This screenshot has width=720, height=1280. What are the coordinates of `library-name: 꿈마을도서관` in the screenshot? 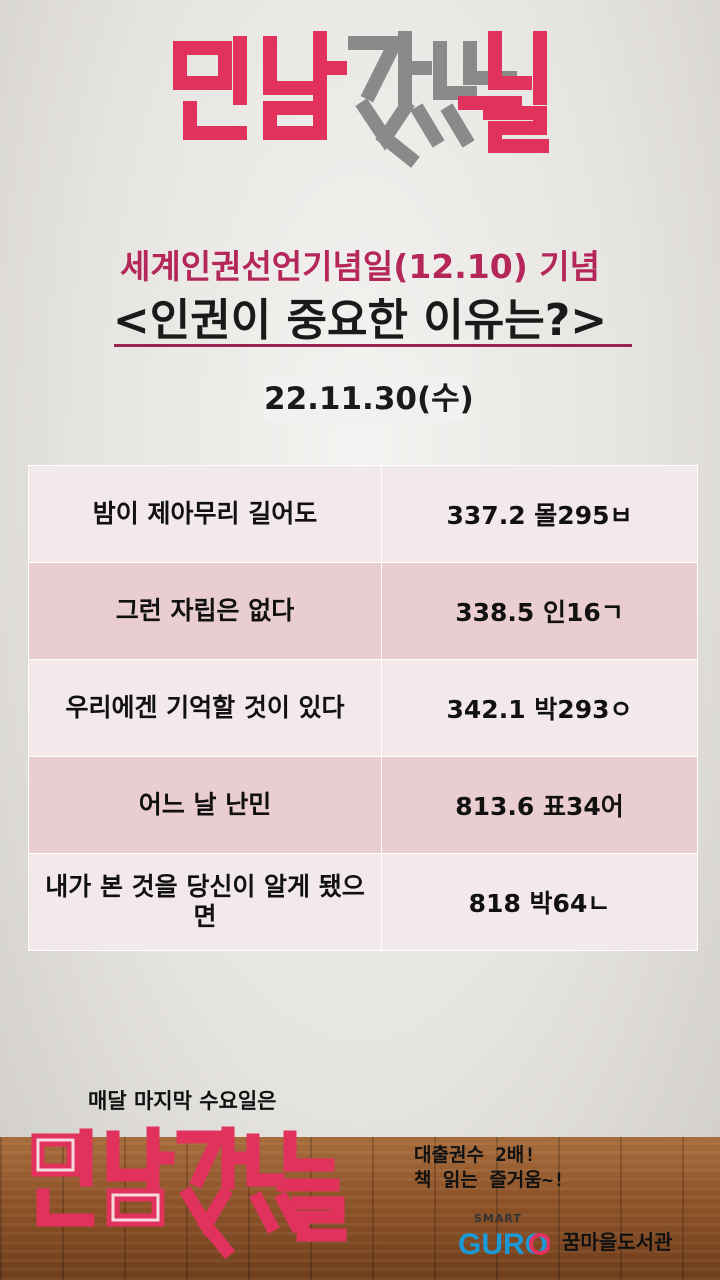 It's located at (617, 1242).